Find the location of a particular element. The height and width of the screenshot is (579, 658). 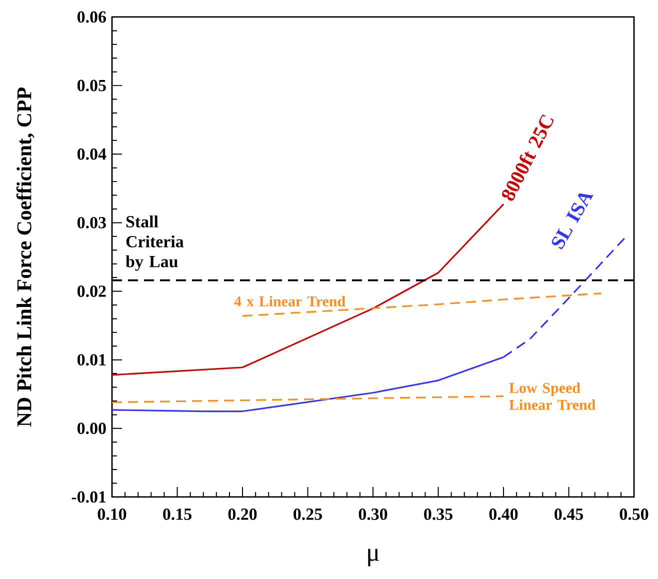

x-tick-label: 0.10 is located at coordinates (112, 514).